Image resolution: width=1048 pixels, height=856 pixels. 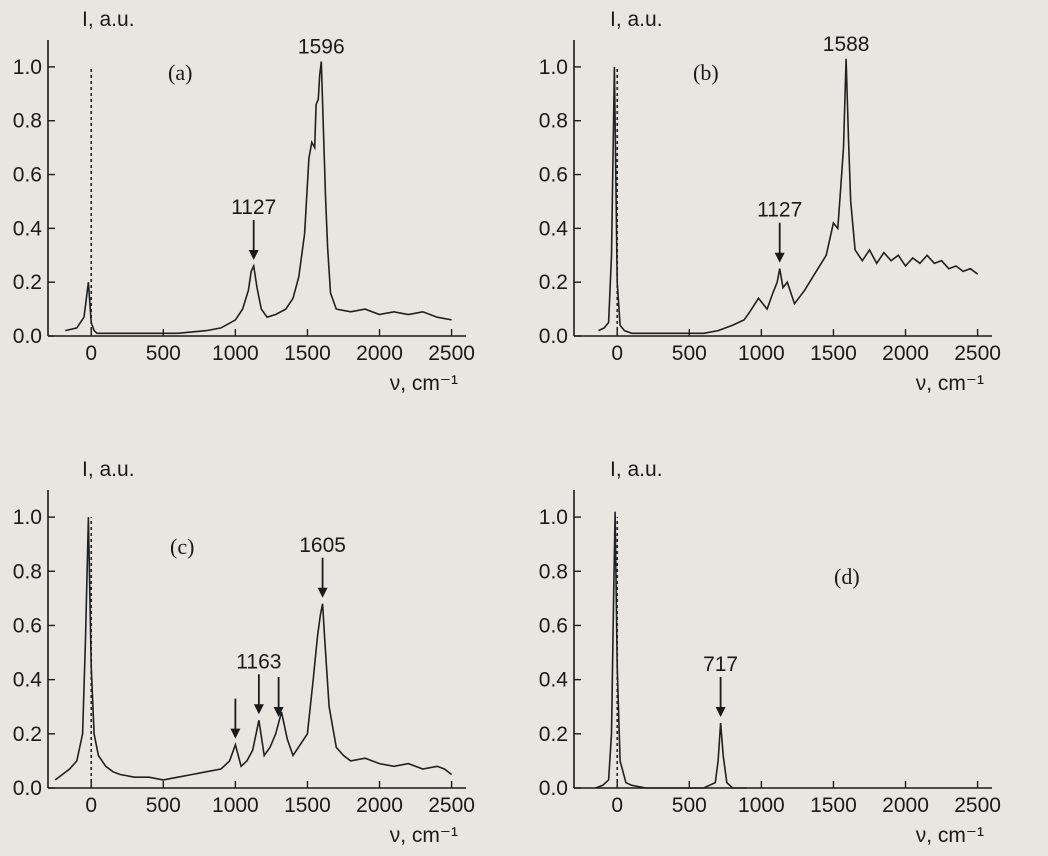 What do you see at coordinates (182, 546) in the screenshot?
I see `panel-label: (c)` at bounding box center [182, 546].